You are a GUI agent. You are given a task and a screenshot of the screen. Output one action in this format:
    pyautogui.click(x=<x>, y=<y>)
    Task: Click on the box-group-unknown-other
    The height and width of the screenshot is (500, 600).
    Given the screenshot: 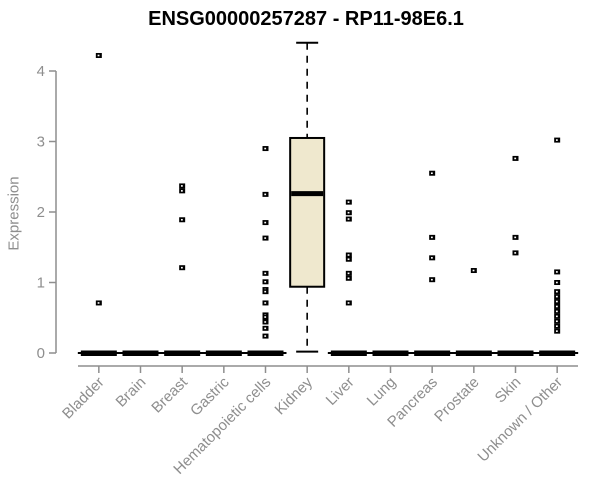 What is the action you would take?
    pyautogui.click(x=557, y=246)
    